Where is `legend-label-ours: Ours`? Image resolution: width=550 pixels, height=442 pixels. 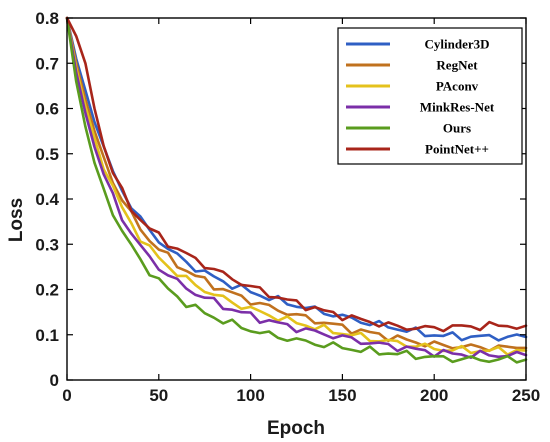 legend-label-ours: Ours is located at coordinates (457, 128).